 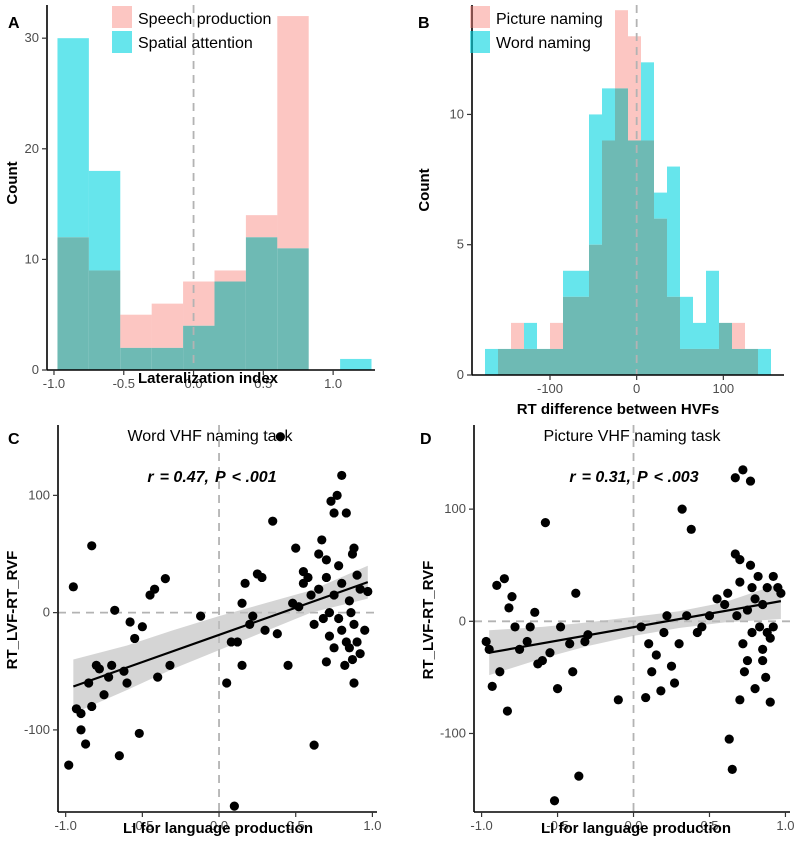 I want to click on panel-d-fit-line, so click(x=635, y=627).